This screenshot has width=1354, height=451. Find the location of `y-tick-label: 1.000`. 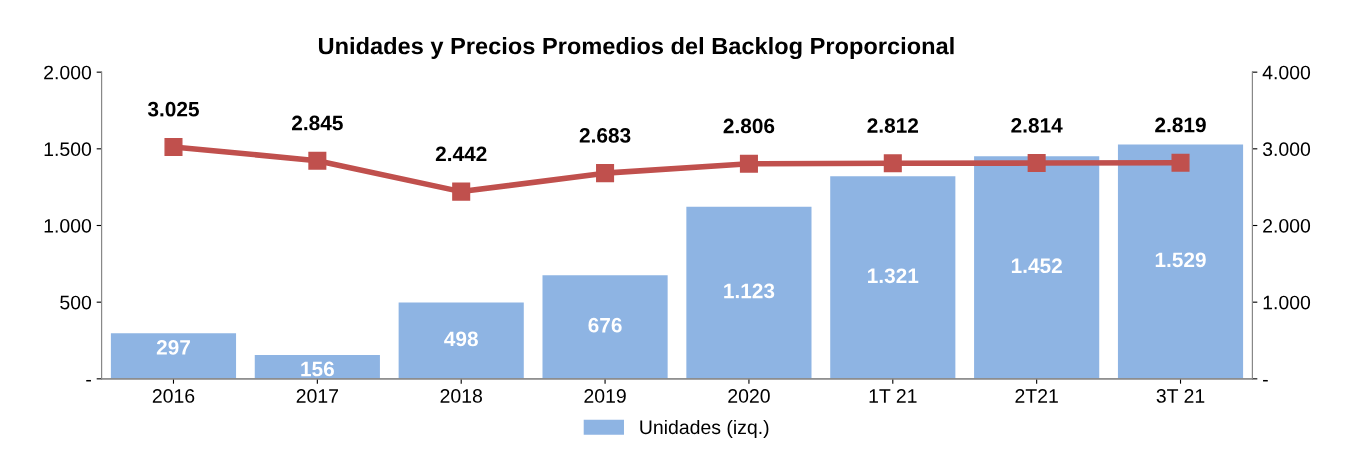

y-tick-label: 1.000 is located at coordinates (68, 225).